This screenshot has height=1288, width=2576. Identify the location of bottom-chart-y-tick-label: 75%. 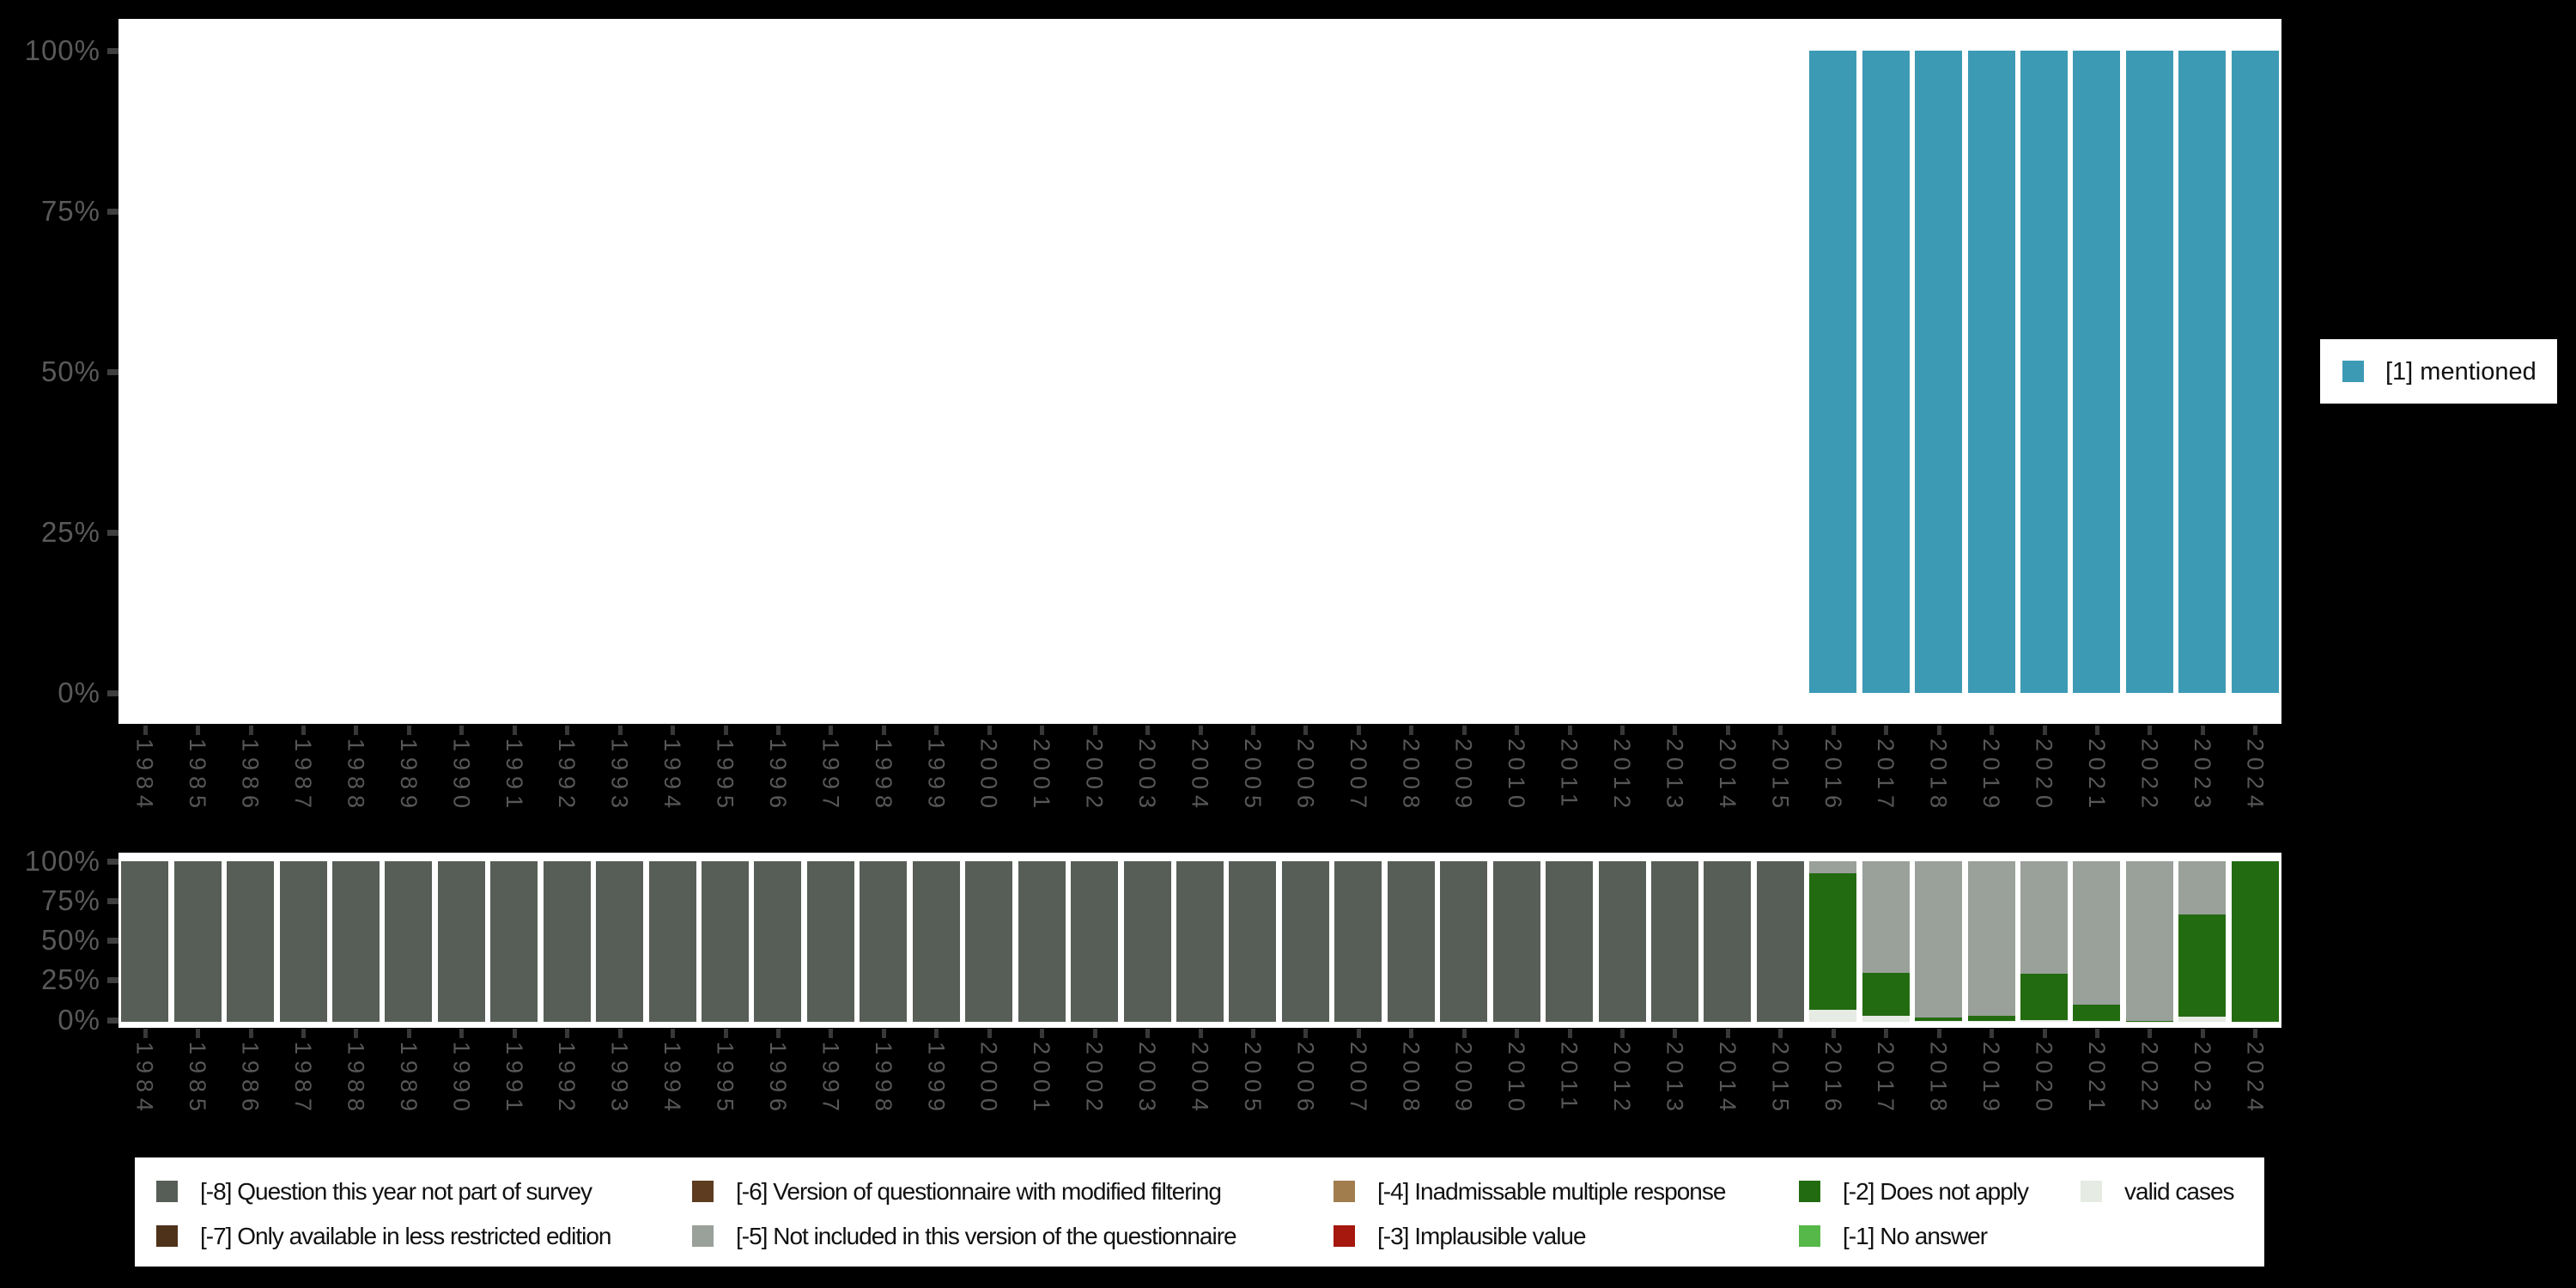
(70, 900).